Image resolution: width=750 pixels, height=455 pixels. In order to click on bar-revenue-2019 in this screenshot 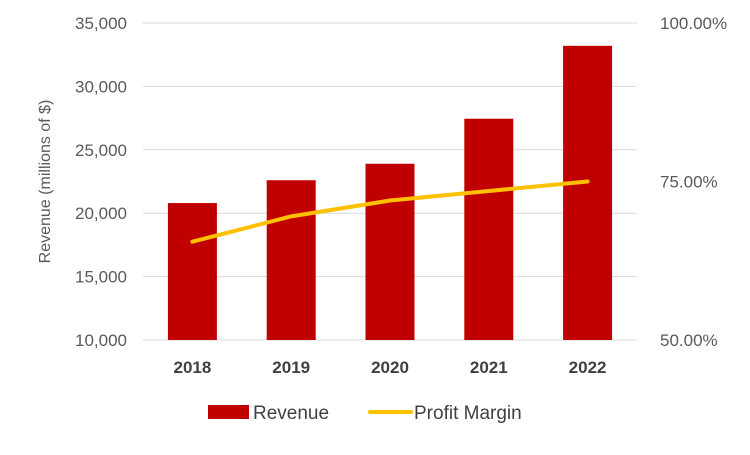, I will do `click(291, 260)`.